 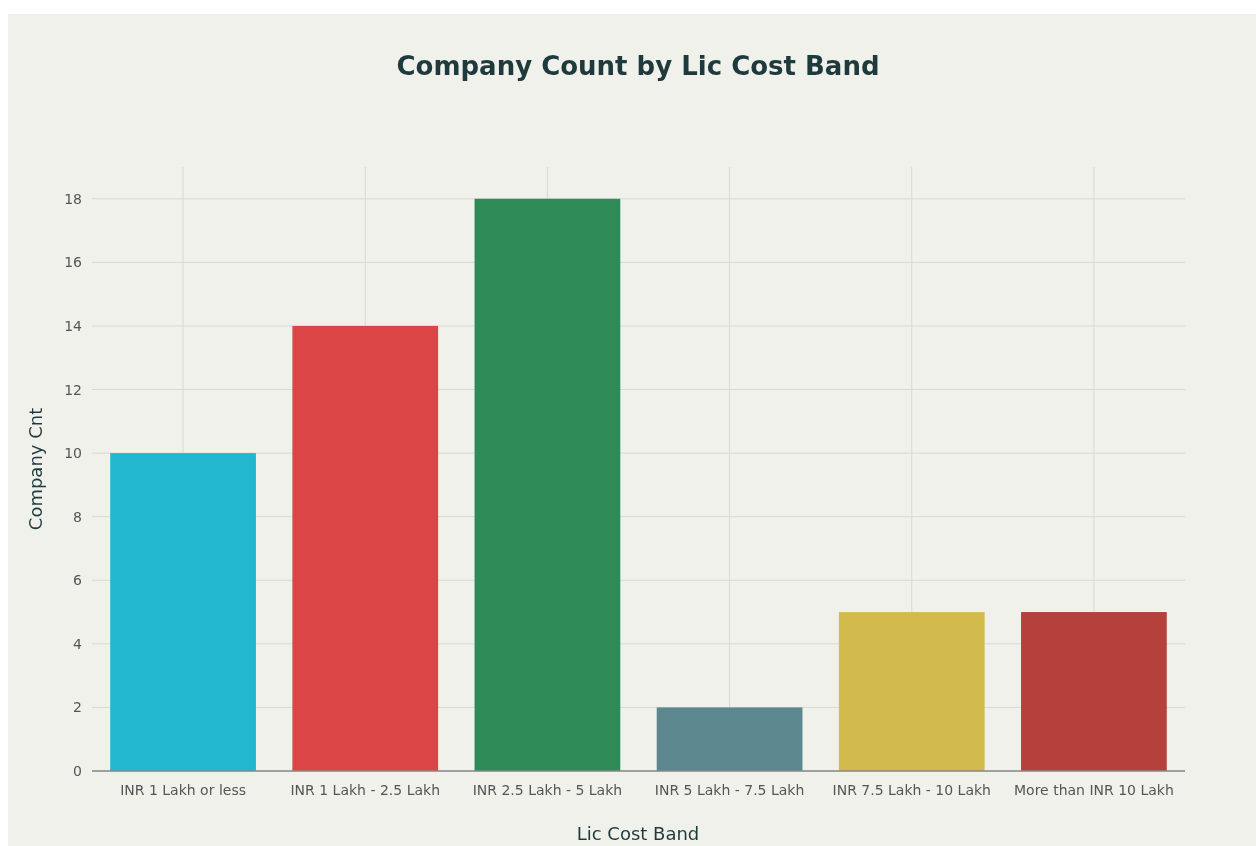 I want to click on y-tick-label: 6, so click(x=78, y=580).